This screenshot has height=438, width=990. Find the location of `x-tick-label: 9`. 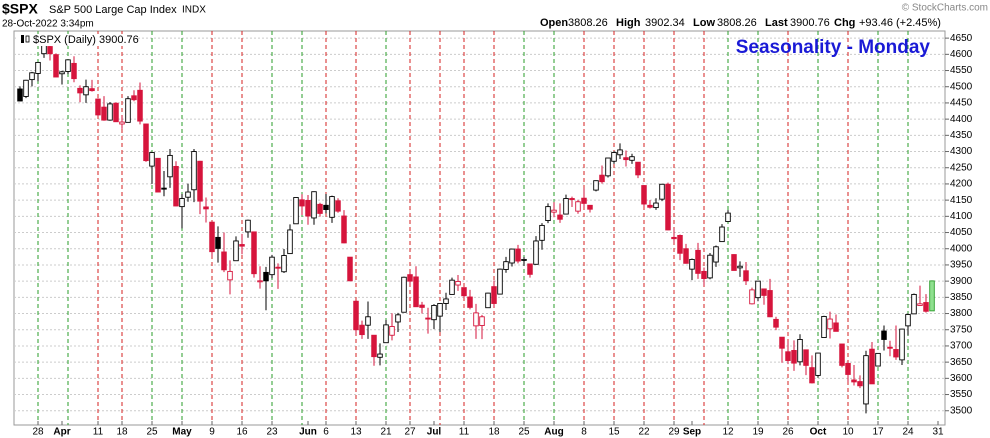

x-tick-label: 9 is located at coordinates (212, 432).